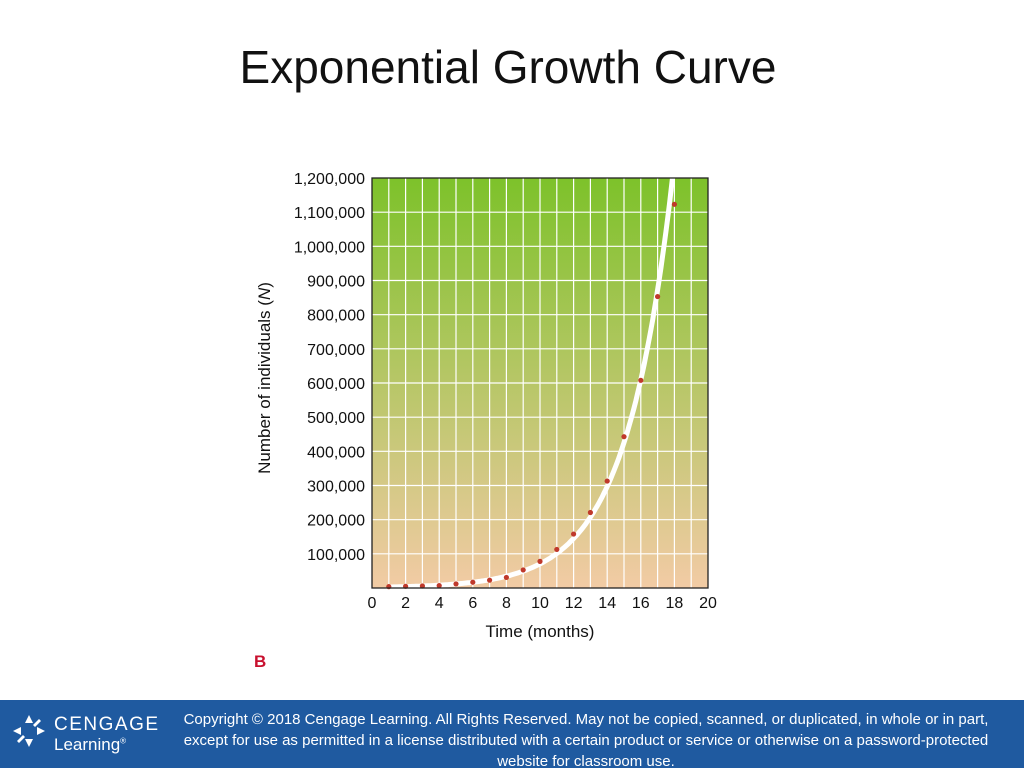  Describe the element at coordinates (574, 603) in the screenshot. I see `x-tick-label: 12` at that location.